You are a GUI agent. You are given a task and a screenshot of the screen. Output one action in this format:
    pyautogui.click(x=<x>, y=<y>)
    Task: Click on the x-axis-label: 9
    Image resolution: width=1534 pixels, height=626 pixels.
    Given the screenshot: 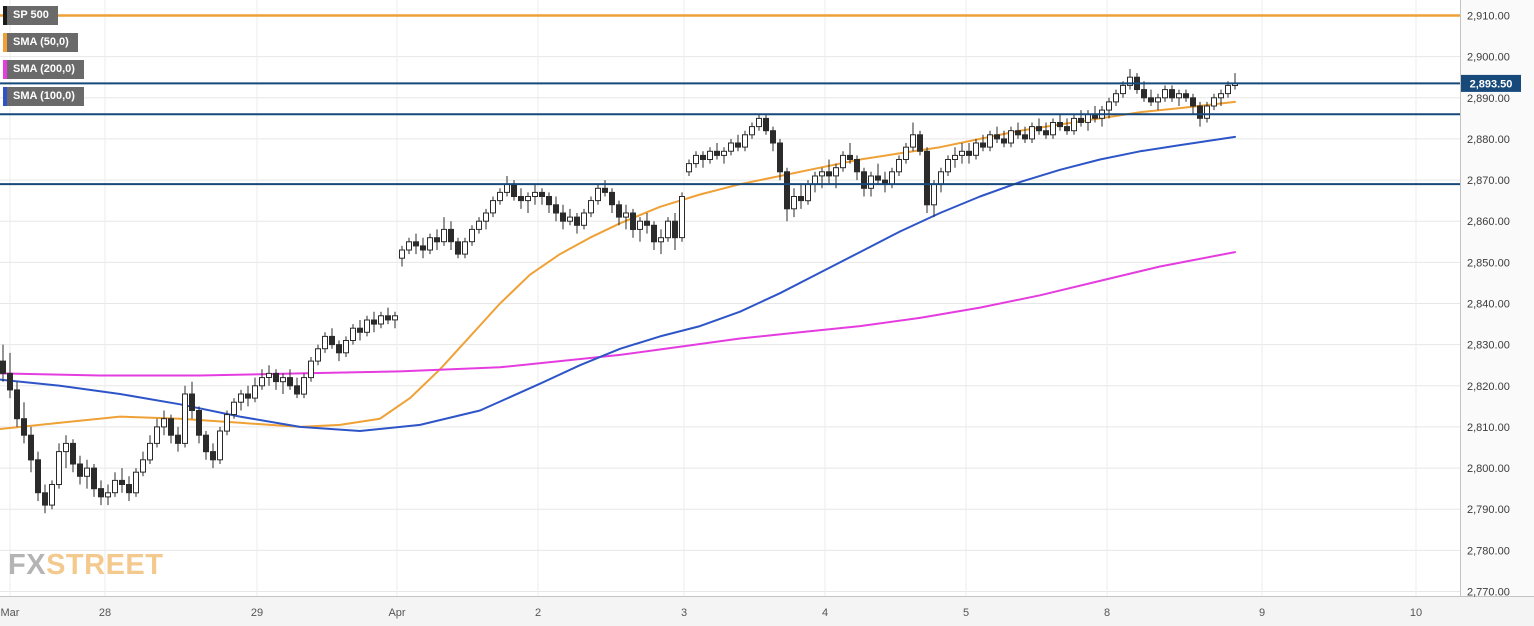 What is the action you would take?
    pyautogui.click(x=1262, y=613)
    